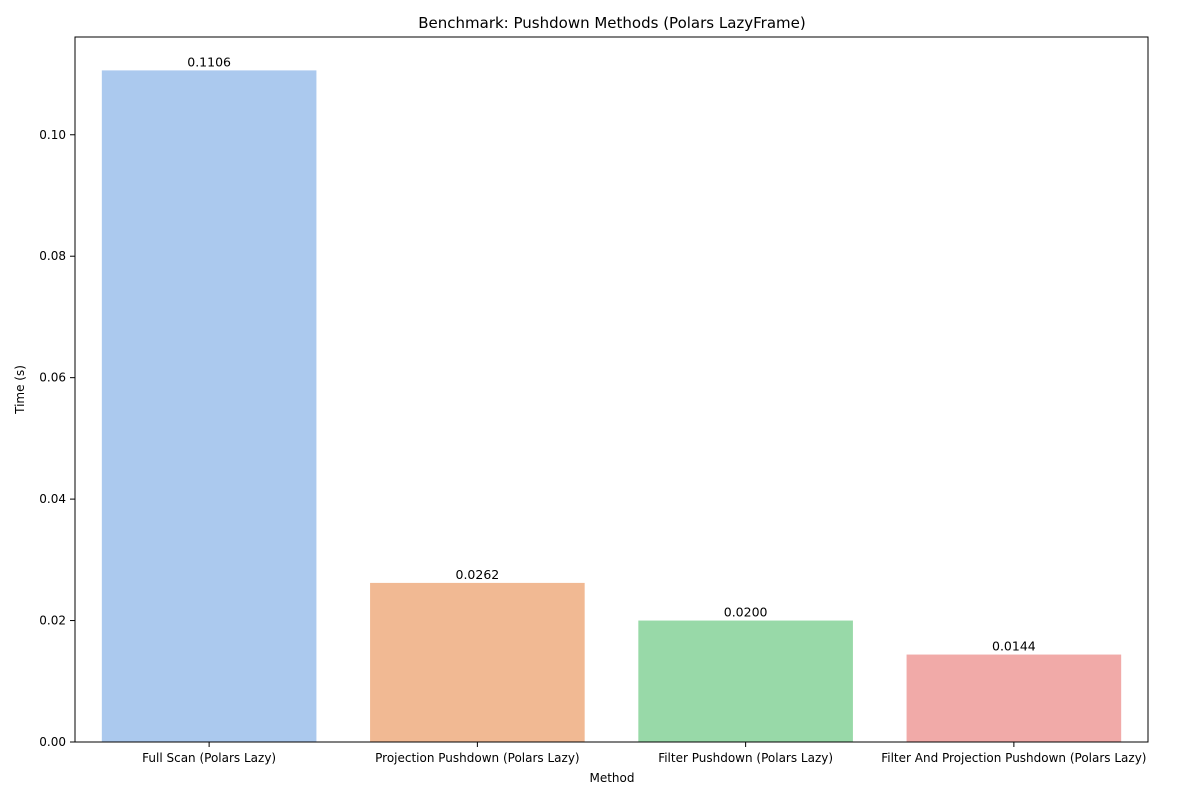 Image resolution: width=1200 pixels, height=804 pixels. Describe the element at coordinates (52, 742) in the screenshot. I see `y-tick-label-1: 0.00` at that location.